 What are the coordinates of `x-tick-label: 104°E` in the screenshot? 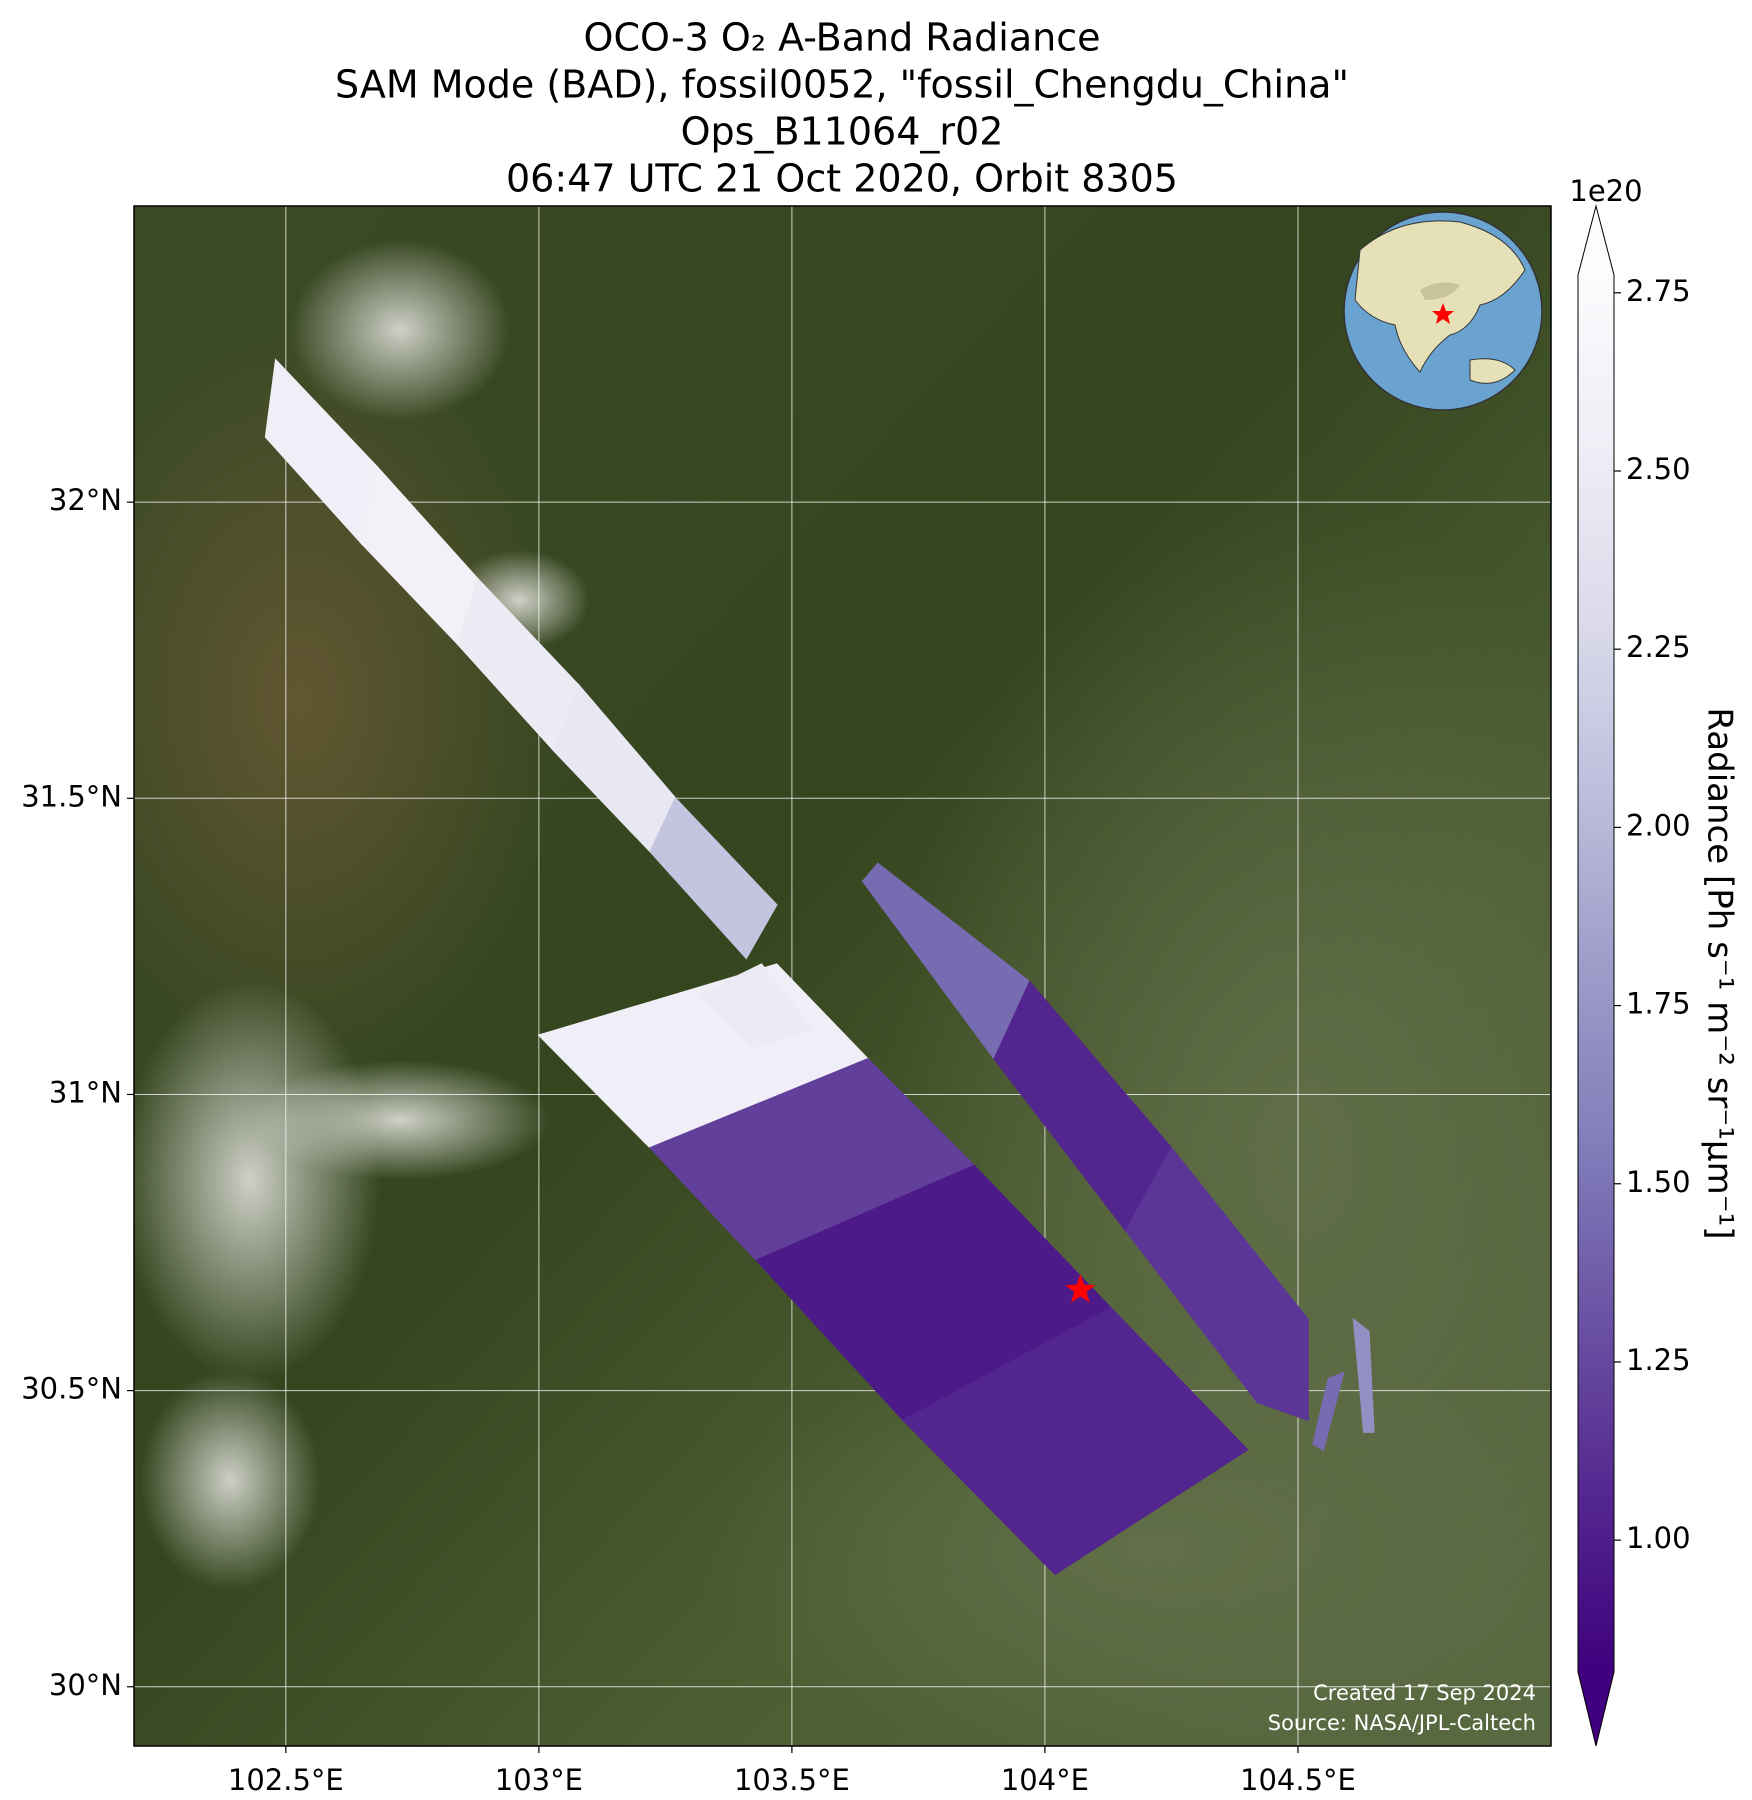 It's located at (1045, 1779).